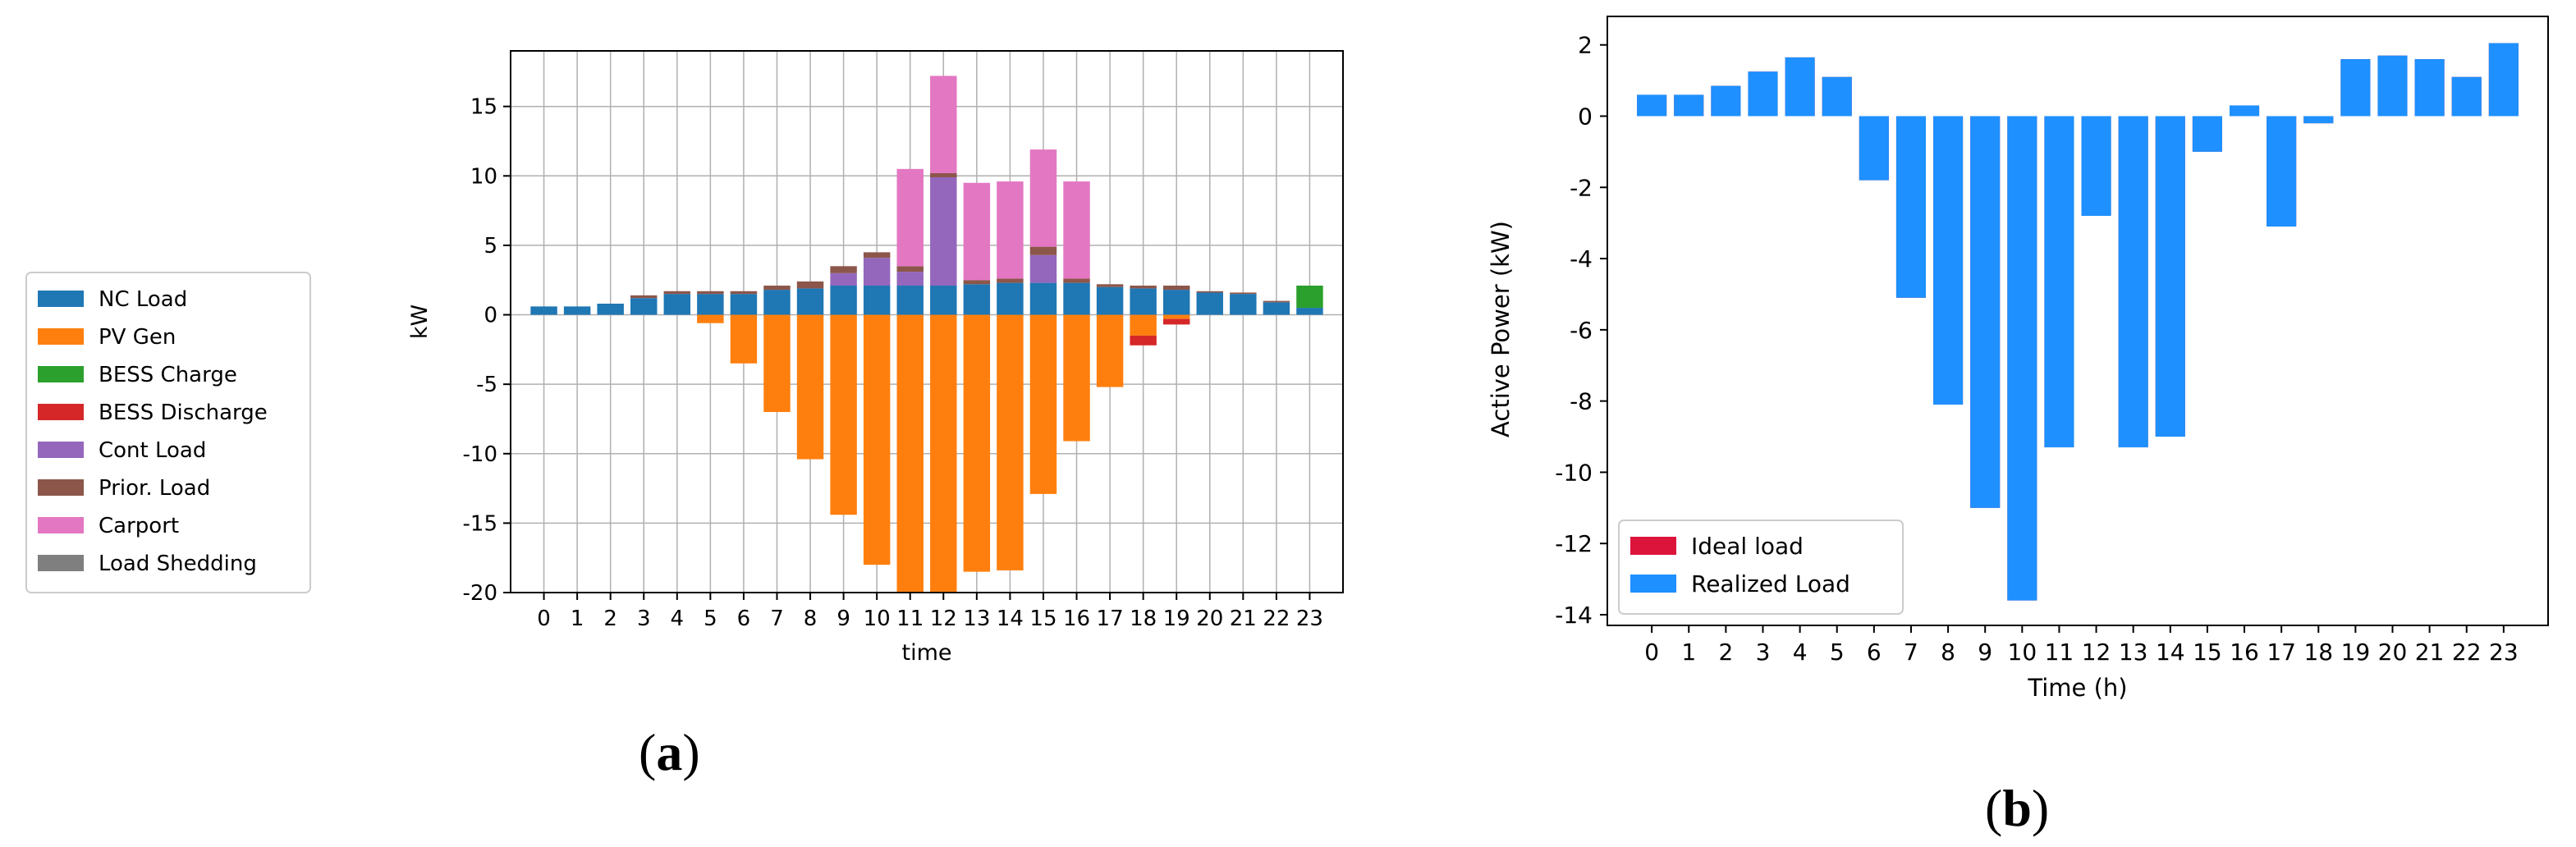 Image resolution: width=2576 pixels, height=847 pixels. I want to click on x-tick-label: 1, so click(1689, 652).